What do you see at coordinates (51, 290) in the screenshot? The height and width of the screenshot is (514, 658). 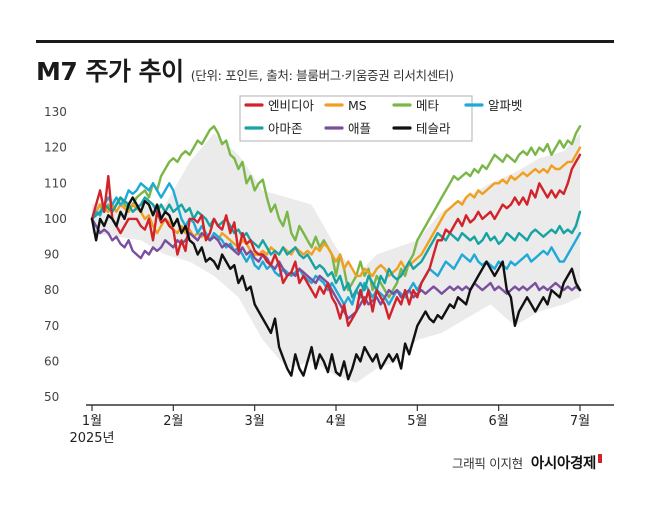 I see `y-tick-label: 80` at bounding box center [51, 290].